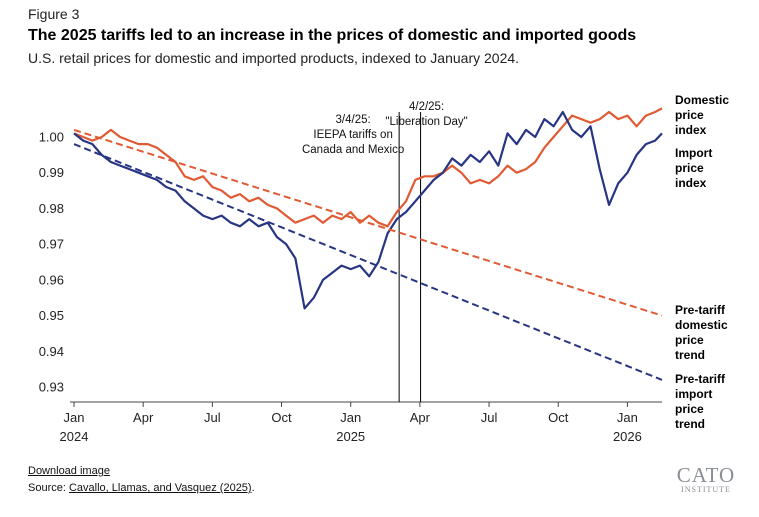 Image resolution: width=759 pixels, height=517 pixels. I want to click on series-label: Domestic, so click(702, 100).